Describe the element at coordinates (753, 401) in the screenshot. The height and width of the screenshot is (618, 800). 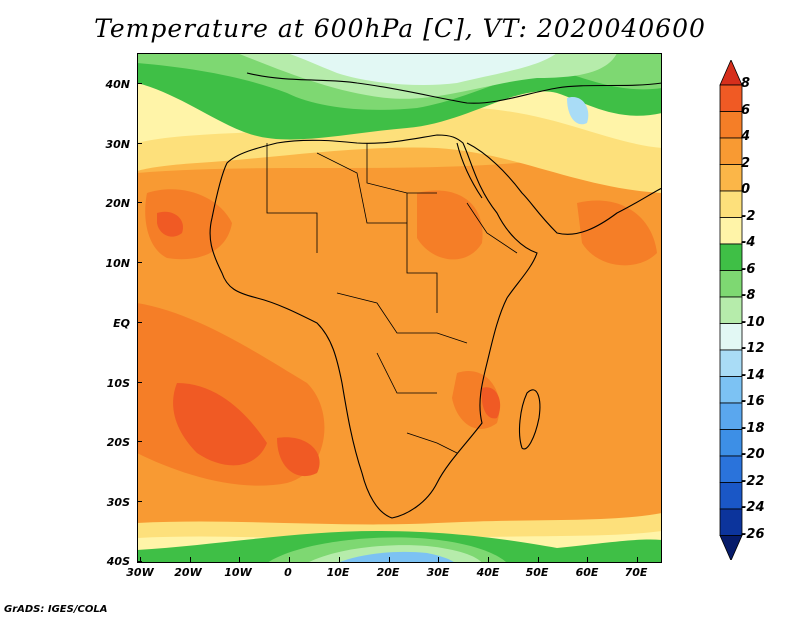
I see `colorbar-label: -16` at that location.